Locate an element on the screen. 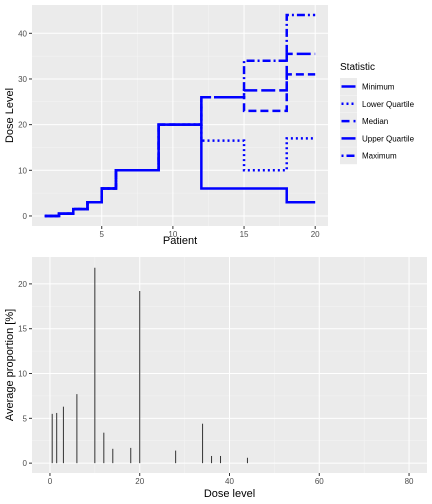  y-tick-label: 5 is located at coordinates (25, 418).